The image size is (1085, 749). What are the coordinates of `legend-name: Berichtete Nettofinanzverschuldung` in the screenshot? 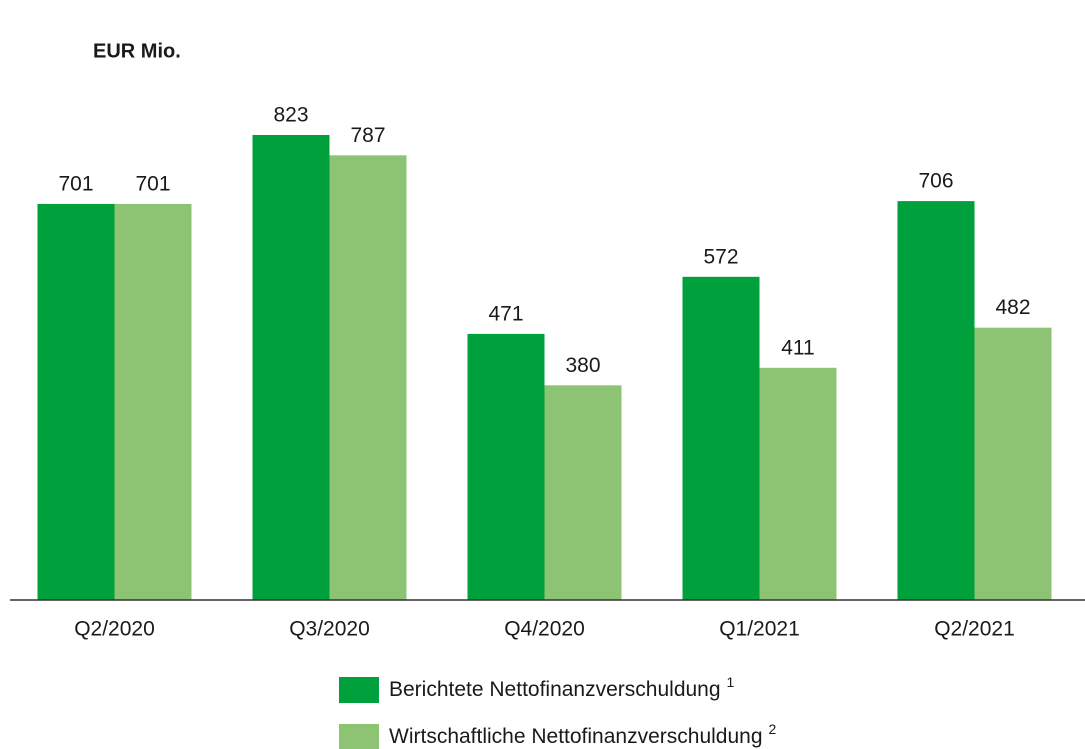 It's located at (555, 689).